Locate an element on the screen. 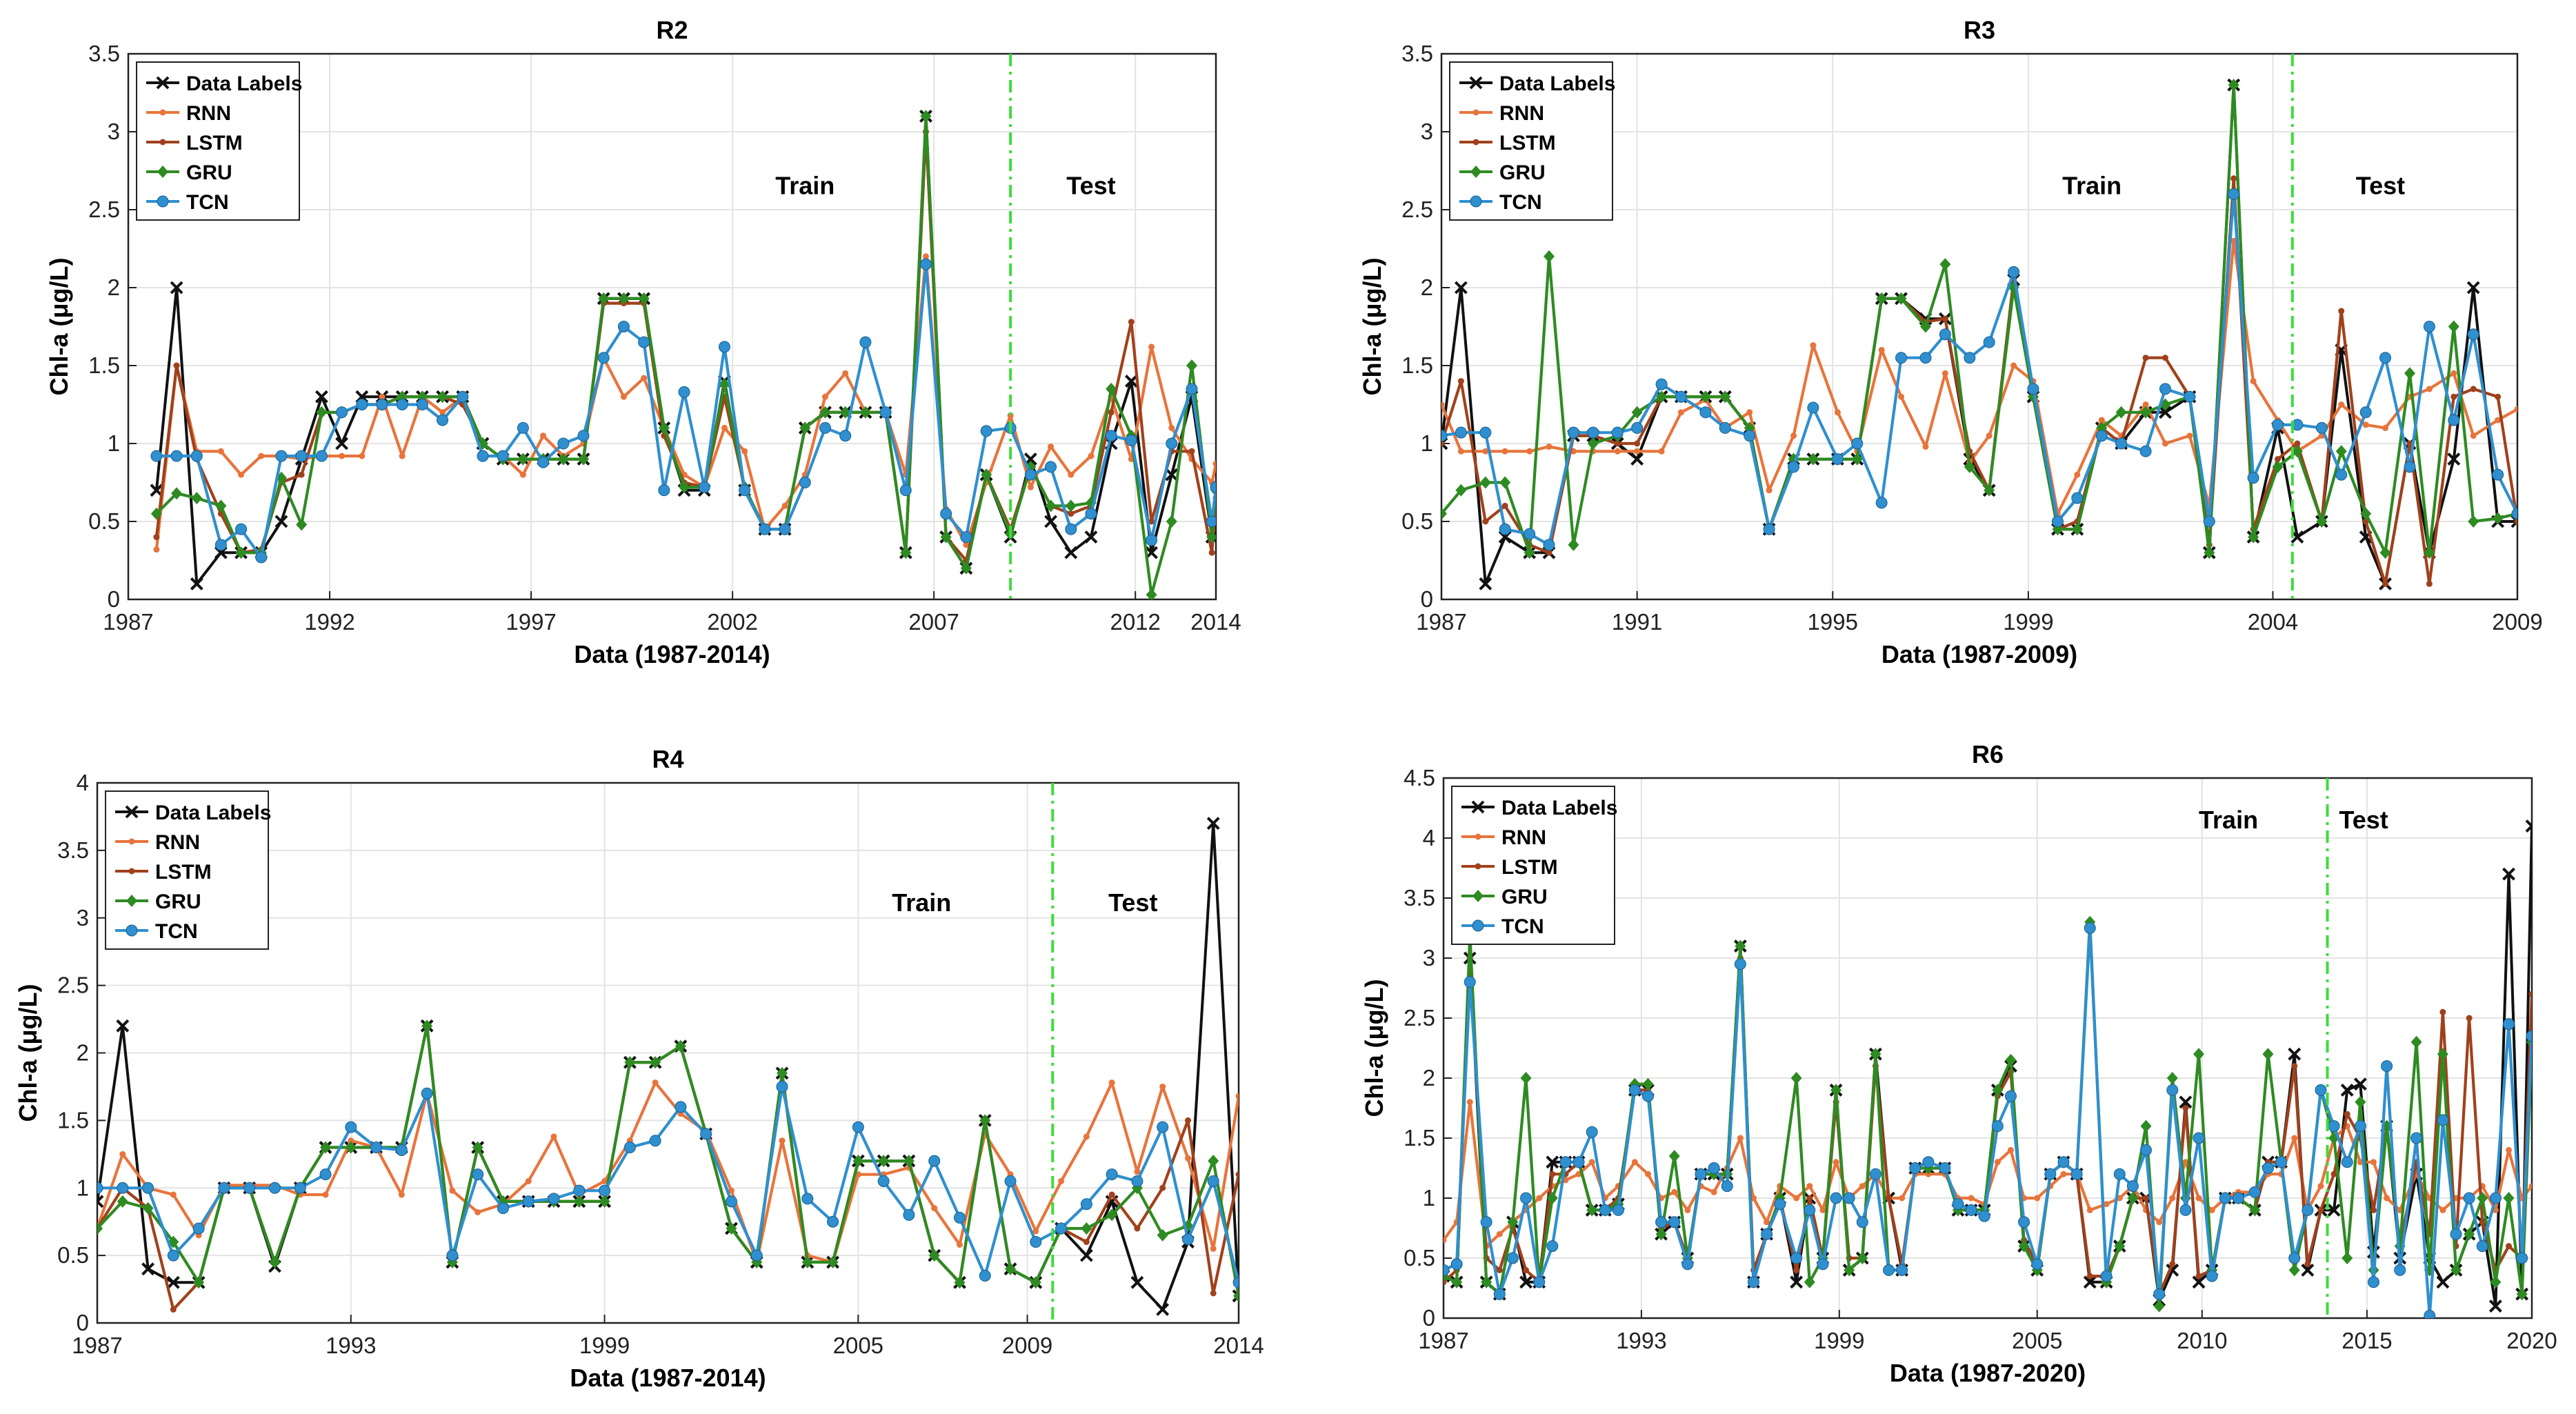  legend-item: Data Labels is located at coordinates (1539, 808).